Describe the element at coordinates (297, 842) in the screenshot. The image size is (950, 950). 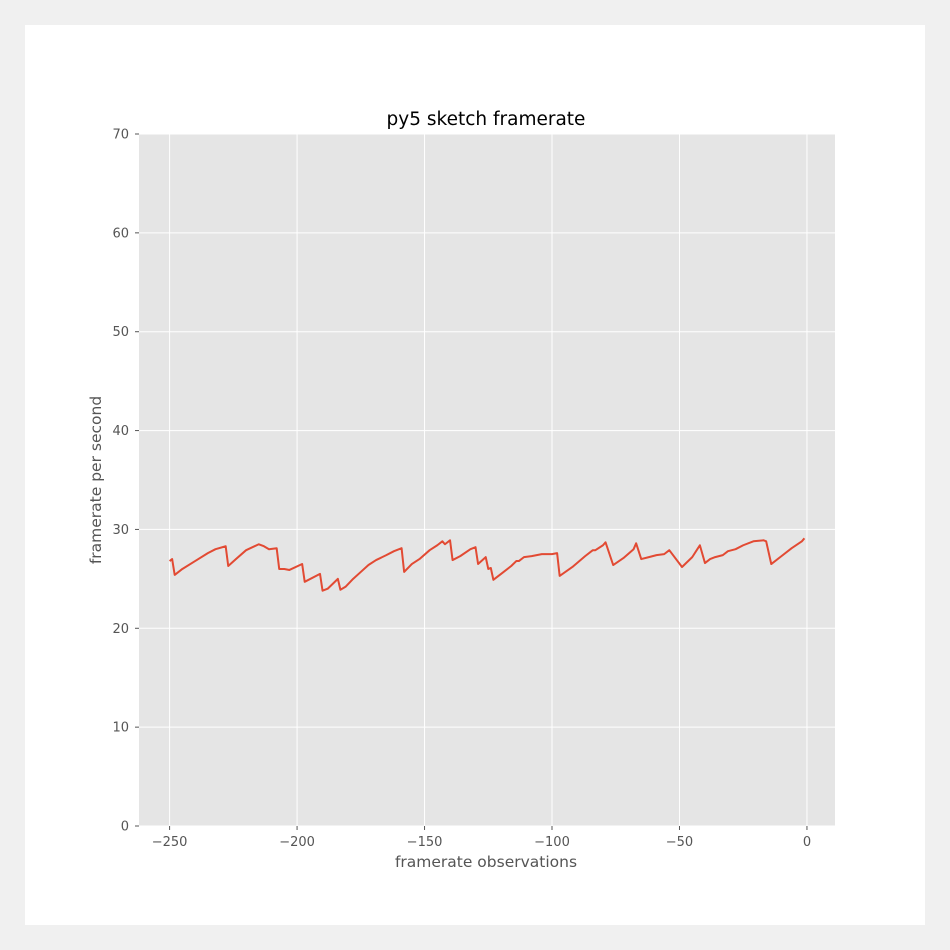
I see `x-tick-label: −200` at that location.